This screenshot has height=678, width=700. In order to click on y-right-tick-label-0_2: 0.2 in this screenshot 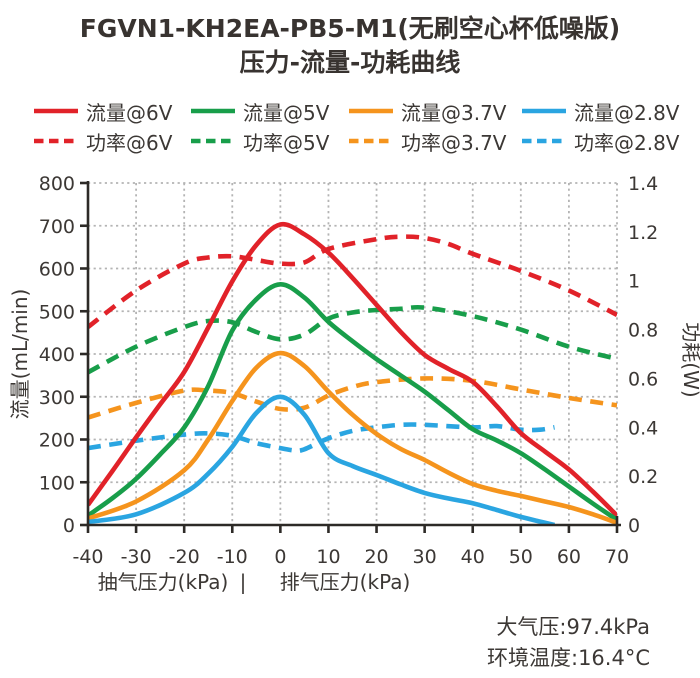, I will do `click(643, 477)`.